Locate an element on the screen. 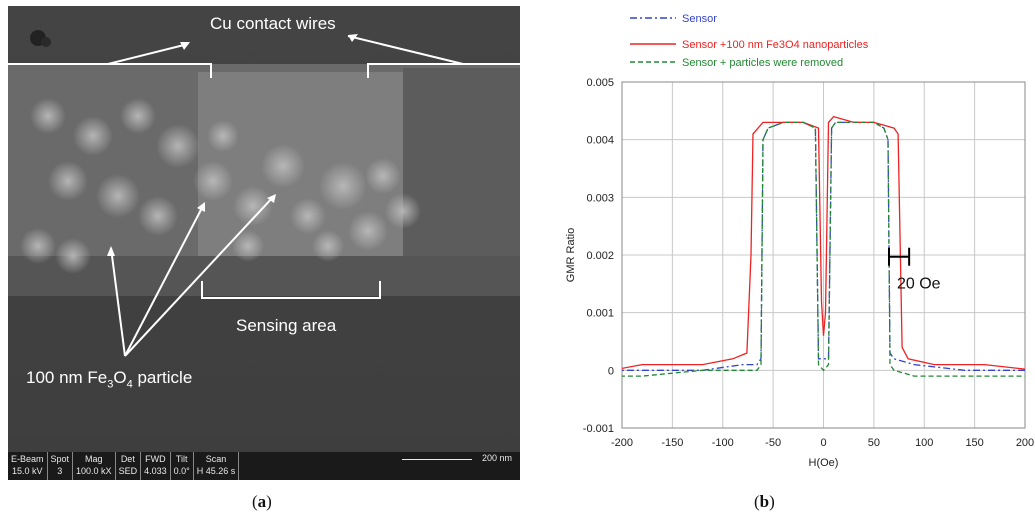 This screenshot has width=1035, height=521. sem-info-heading: E-Beam is located at coordinates (27, 459).